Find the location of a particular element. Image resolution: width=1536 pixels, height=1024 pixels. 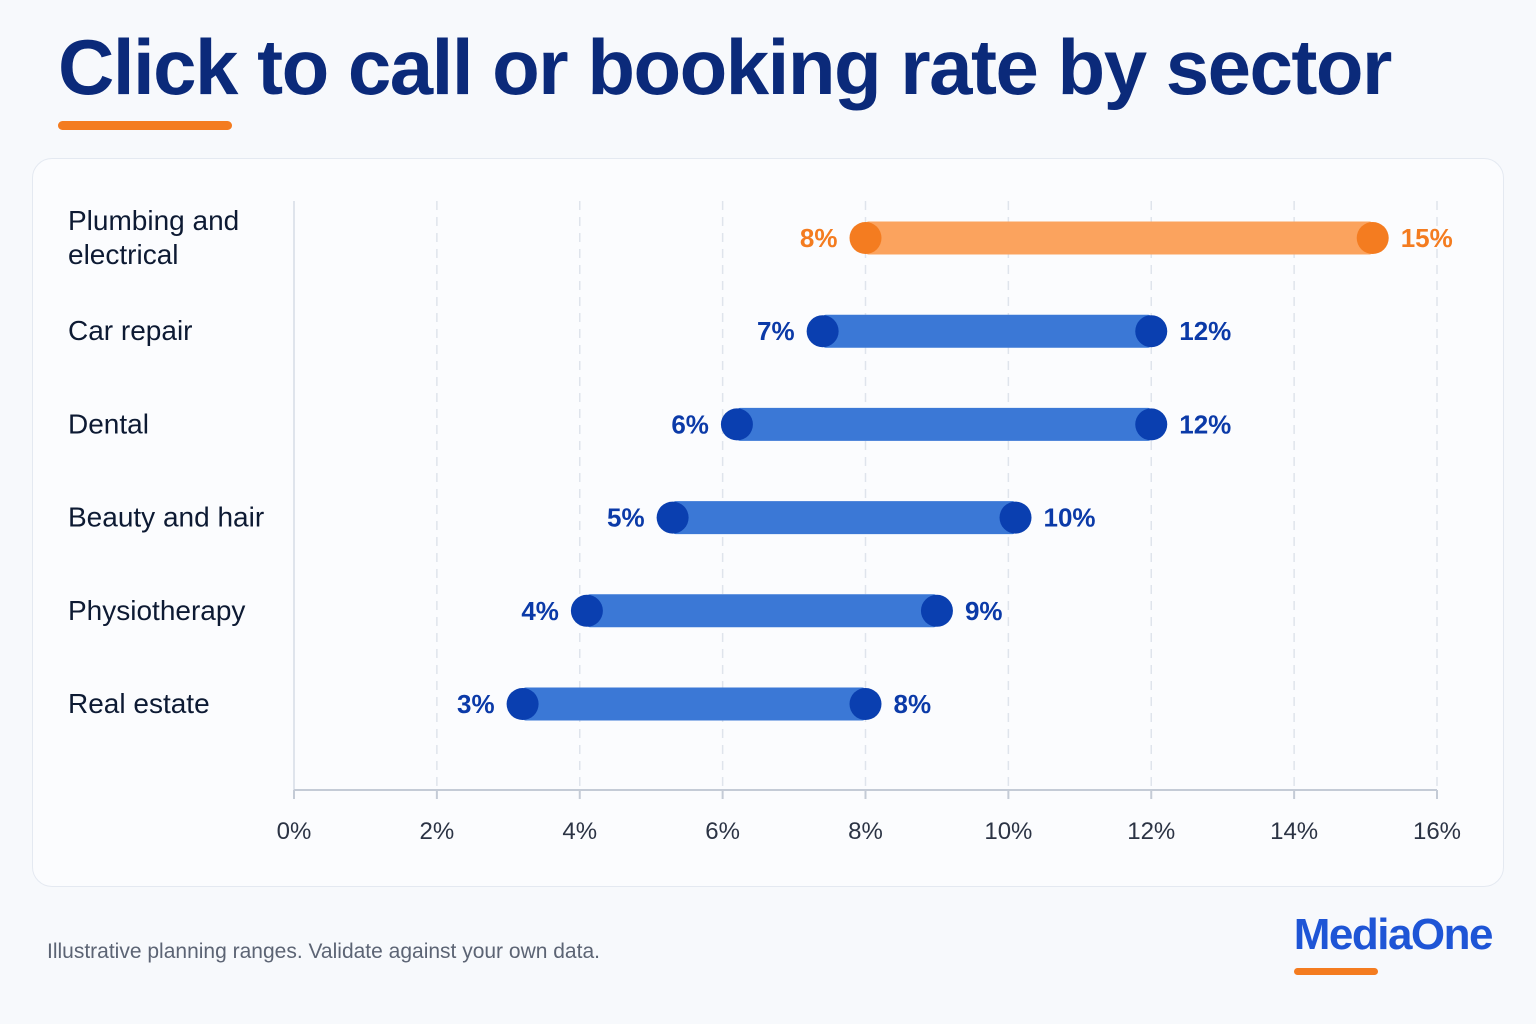

x-tick-label: 2% is located at coordinates (437, 831).